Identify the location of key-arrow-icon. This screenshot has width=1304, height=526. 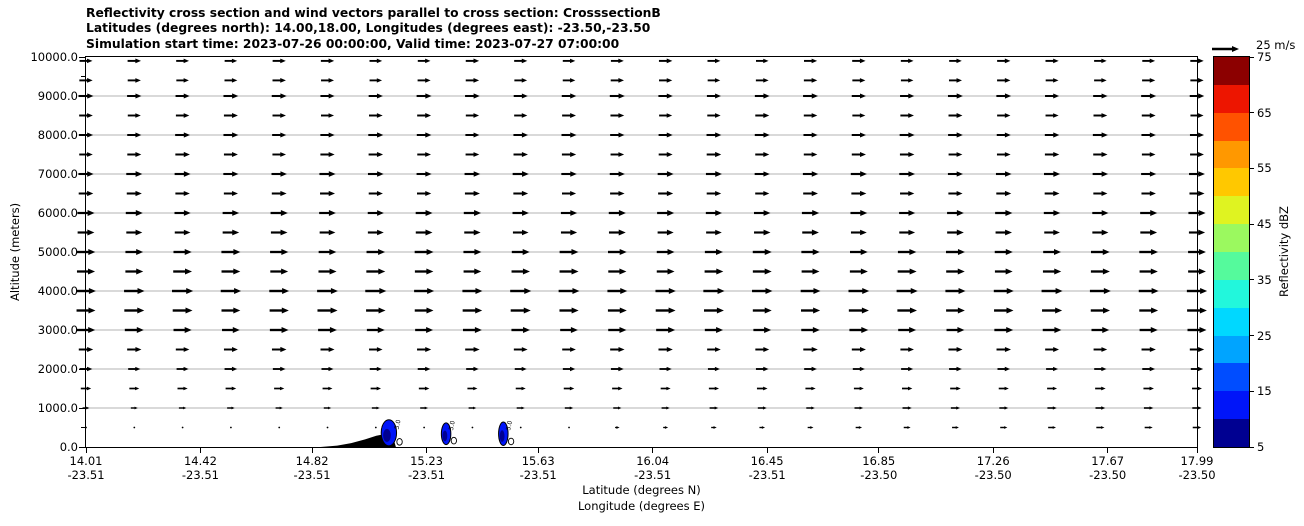
(1225, 49).